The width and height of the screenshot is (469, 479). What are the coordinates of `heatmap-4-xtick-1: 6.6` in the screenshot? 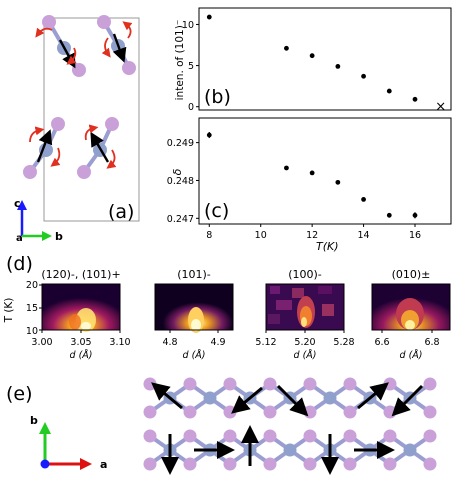 It's located at (381, 342).